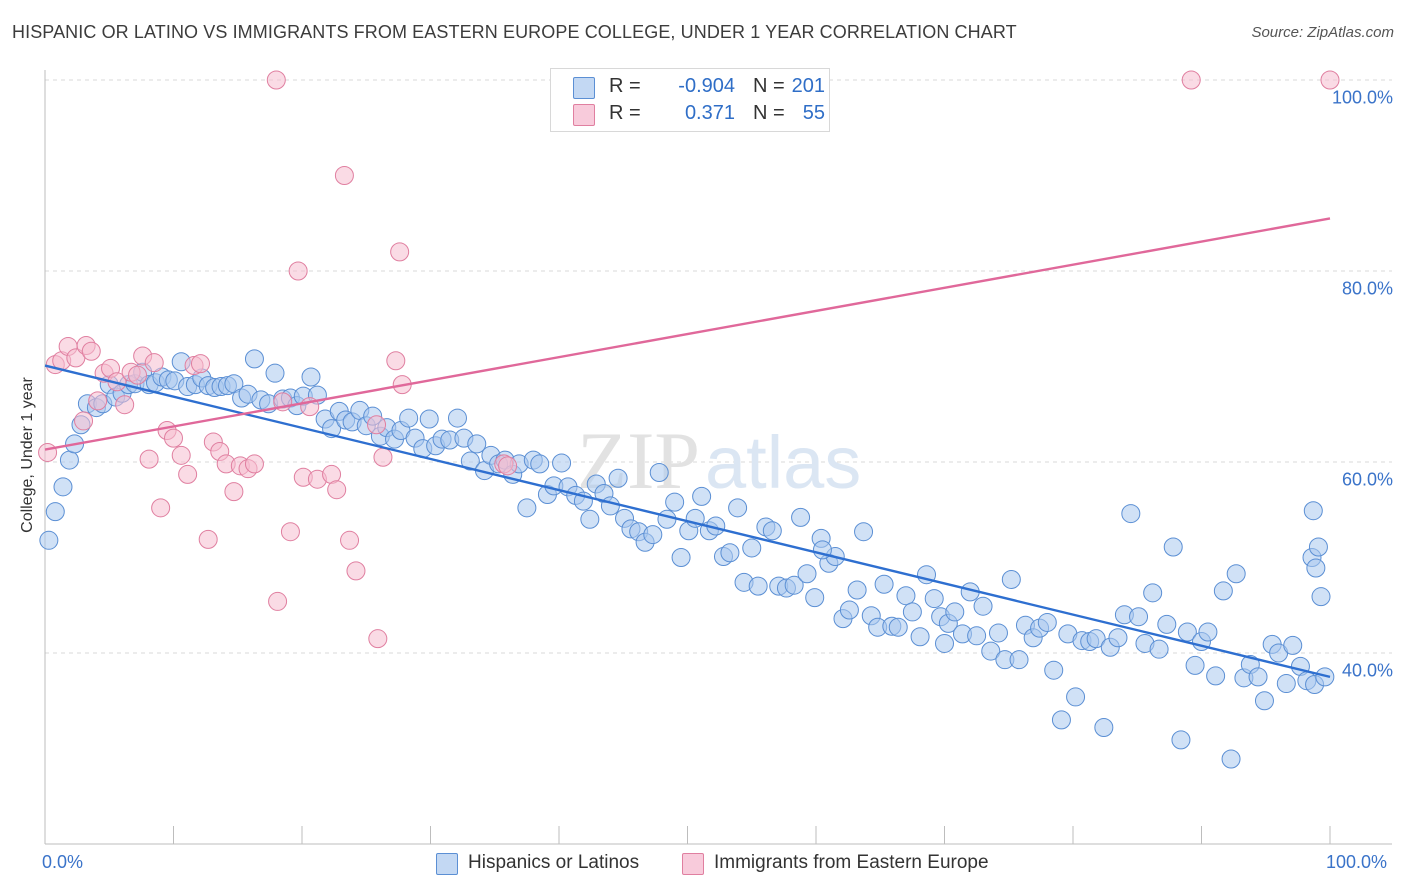  What do you see at coordinates (706, 86) in the screenshot?
I see `legend-r-value: -0.904` at bounding box center [706, 86].